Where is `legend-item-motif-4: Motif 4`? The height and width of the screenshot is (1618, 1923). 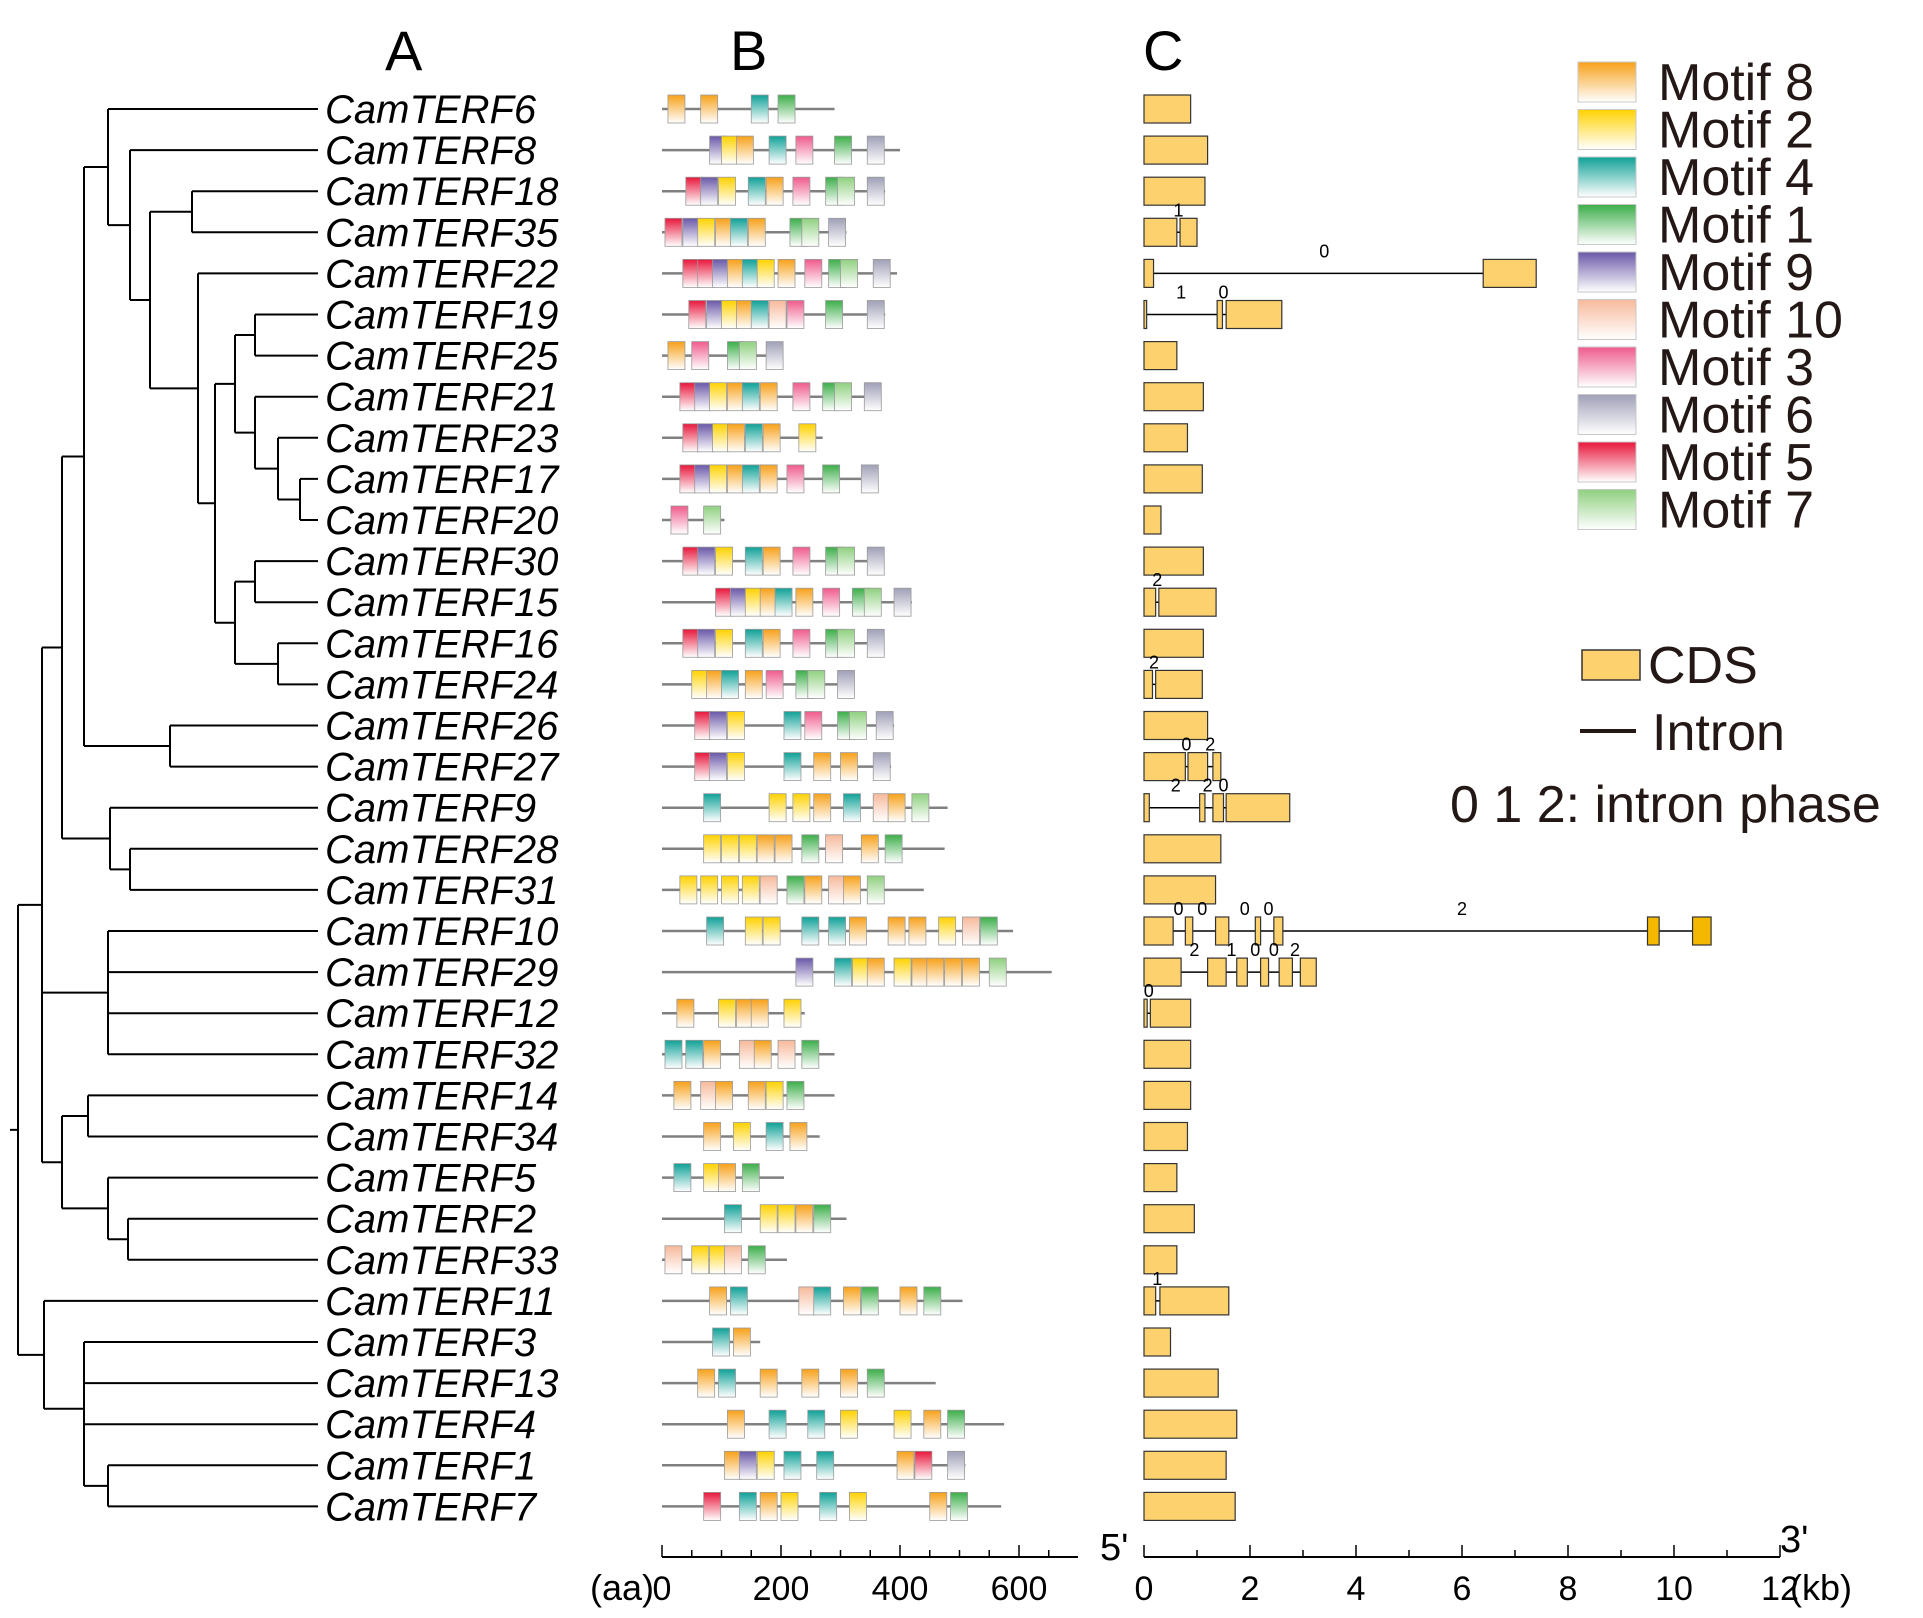
legend-item-motif-4: Motif 4 is located at coordinates (1695, 178).